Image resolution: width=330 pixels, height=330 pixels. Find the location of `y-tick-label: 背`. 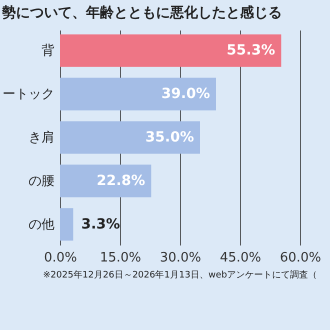

y-tick-label: 背 is located at coordinates (48, 51).